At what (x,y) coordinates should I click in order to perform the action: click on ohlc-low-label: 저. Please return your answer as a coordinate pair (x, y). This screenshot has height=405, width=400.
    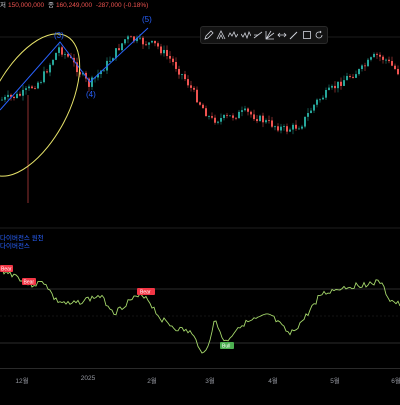
    Looking at the image, I should click on (3, 5).